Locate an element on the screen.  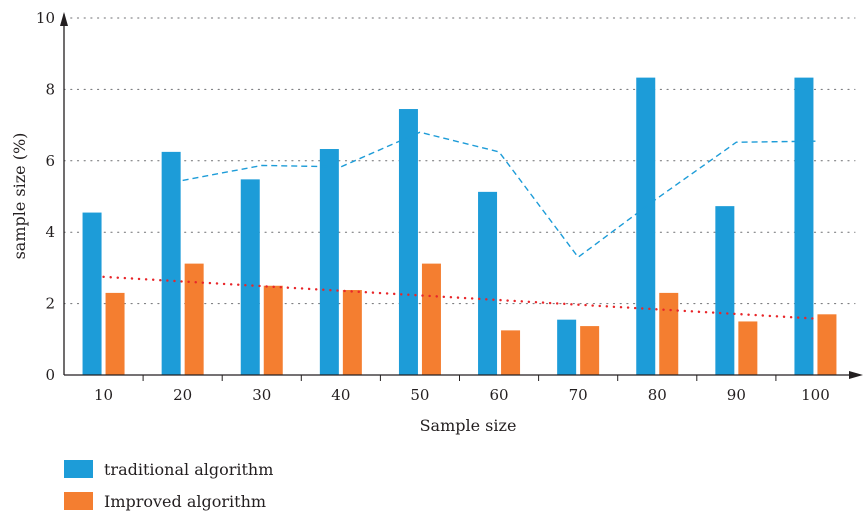
y-tick-label: 8 is located at coordinates (50, 89).